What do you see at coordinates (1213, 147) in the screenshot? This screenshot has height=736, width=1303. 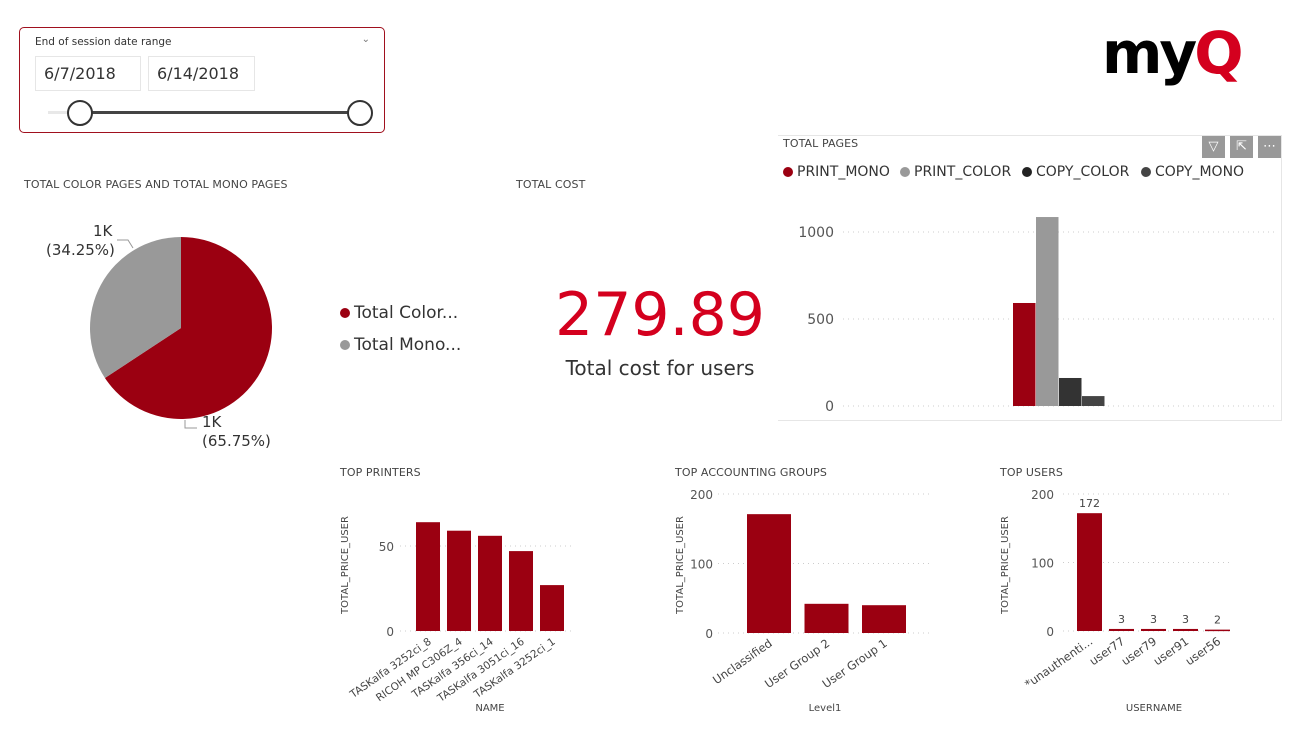 I see `filter-icon: ▽` at bounding box center [1213, 147].